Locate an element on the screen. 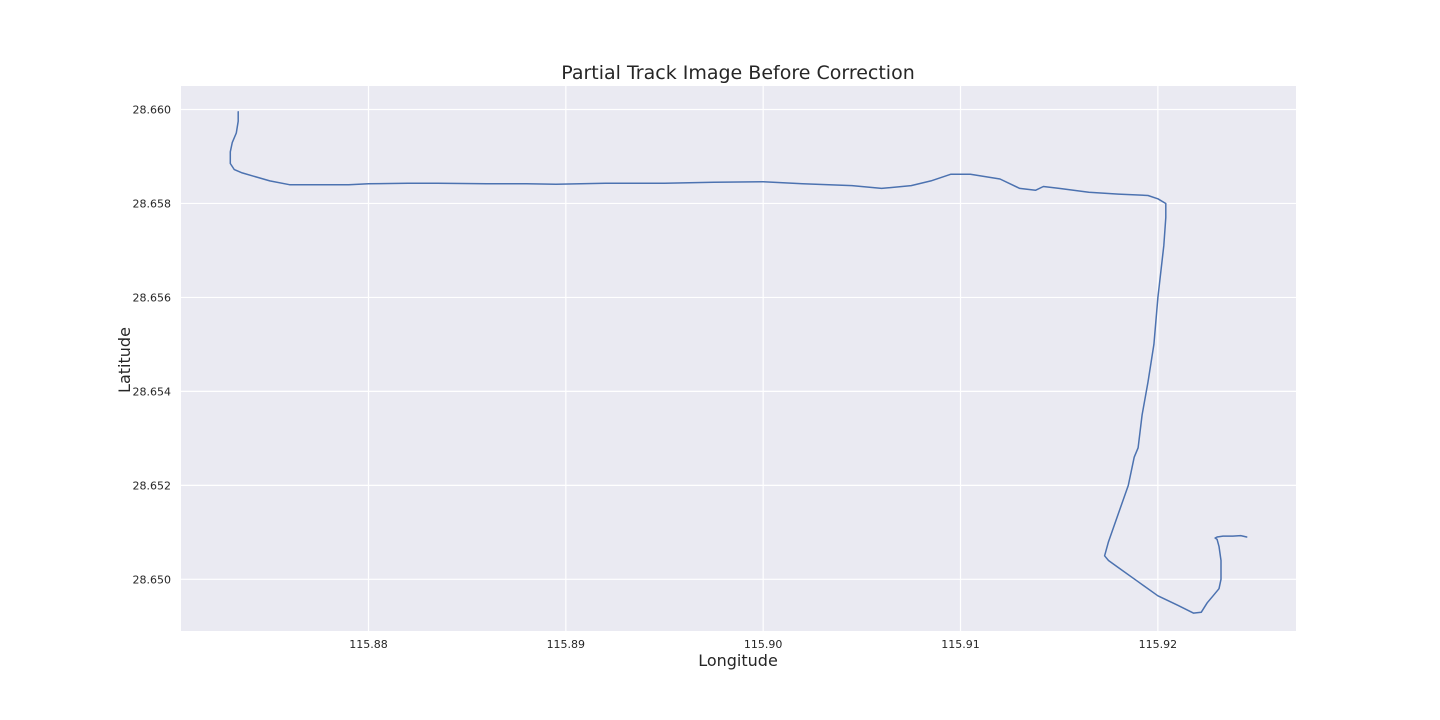  x-tick-label: 115.89 is located at coordinates (566, 644).